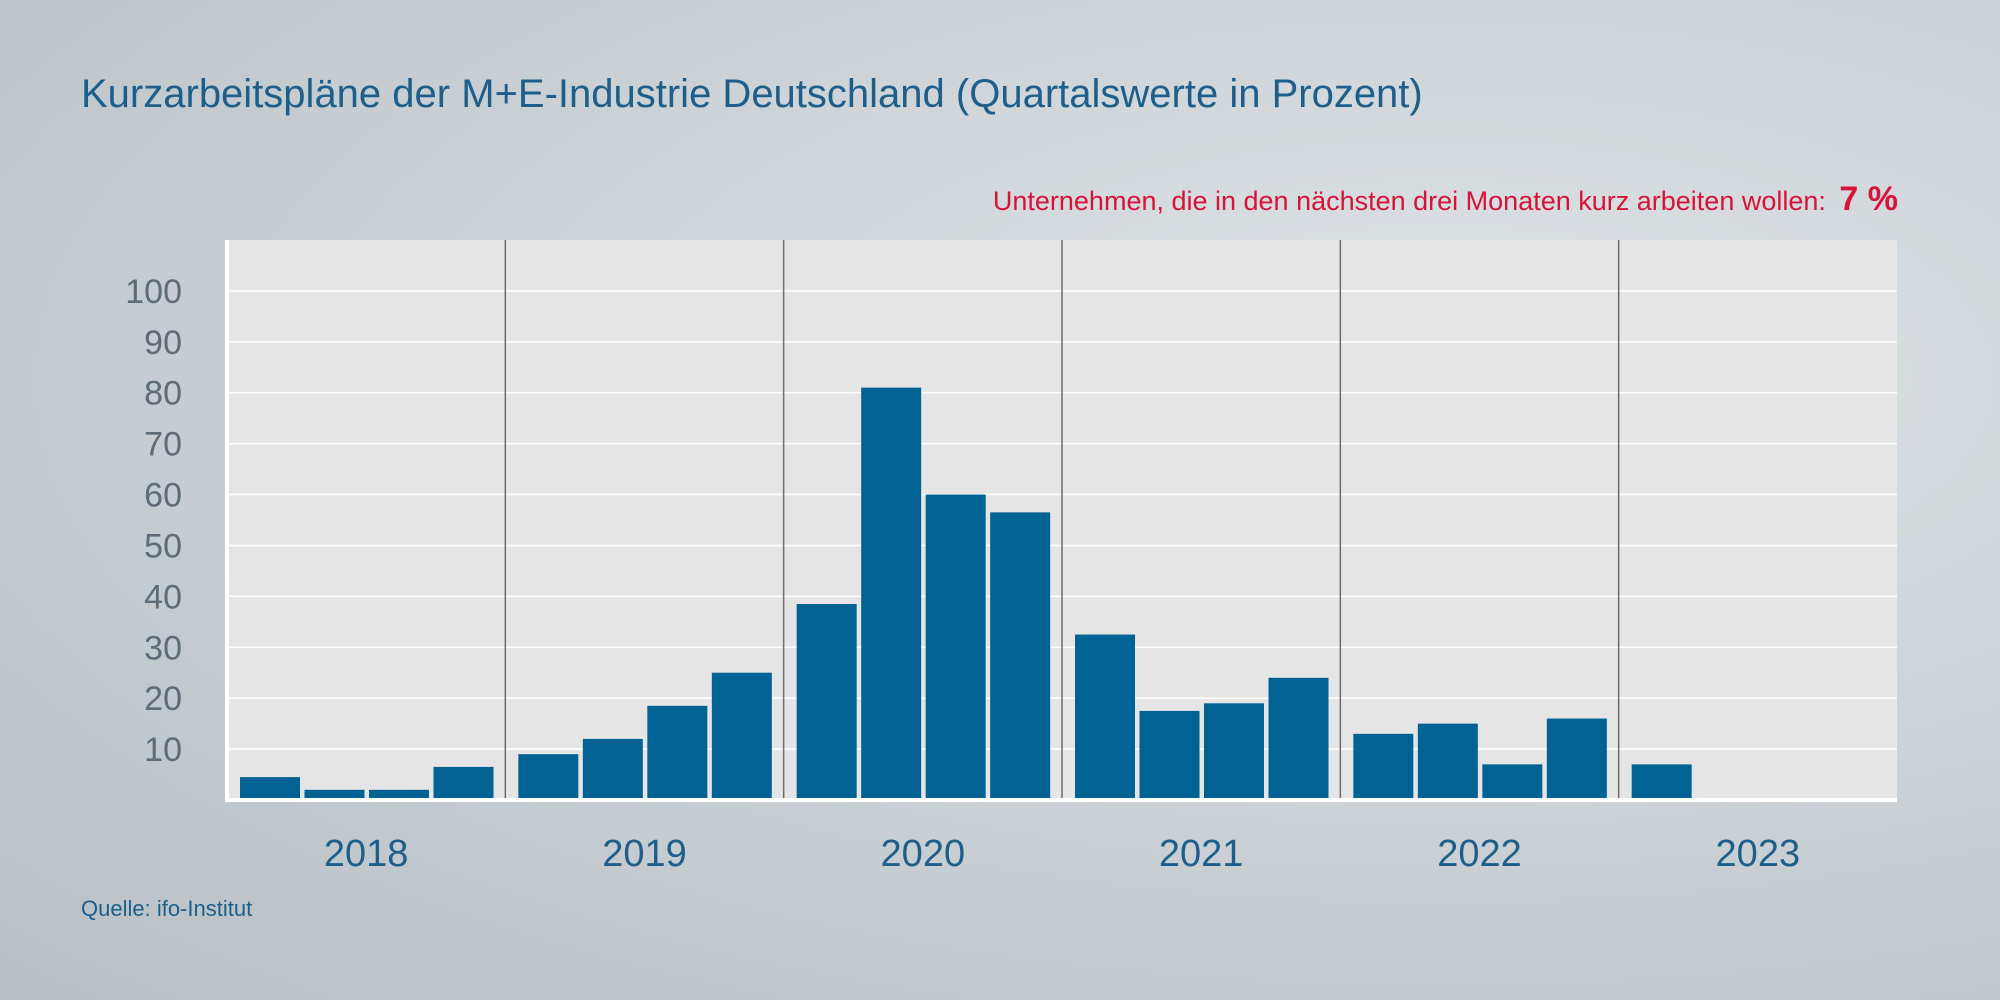 The image size is (2000, 1000). Describe the element at coordinates (548, 777) in the screenshot. I see `bar-2019-Q1` at that location.